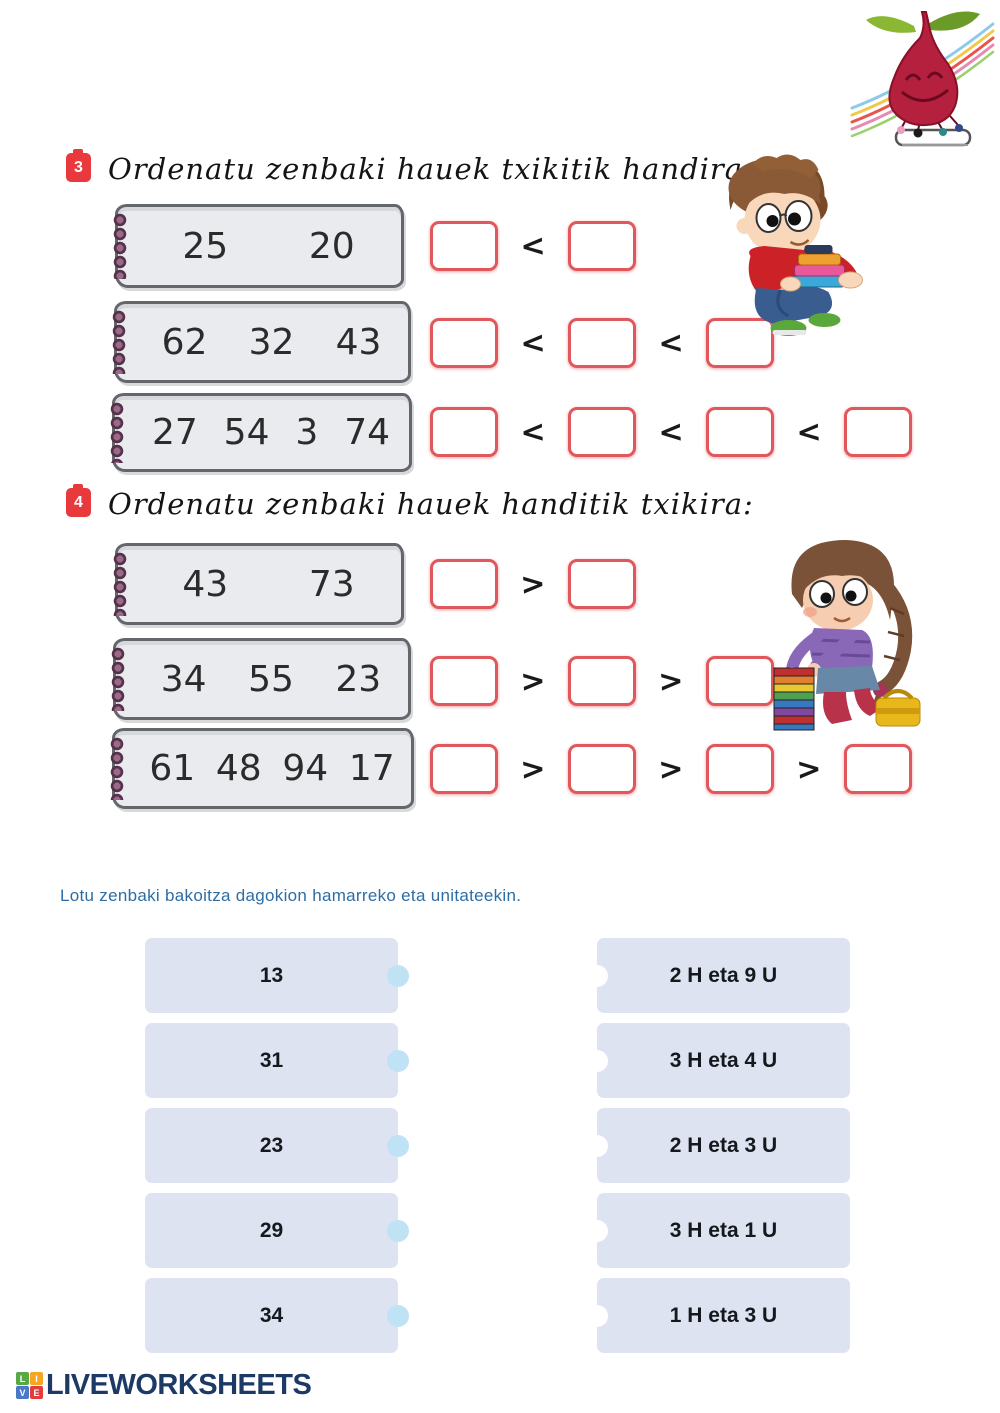 The width and height of the screenshot is (1000, 1413). Describe the element at coordinates (277, 1230) in the screenshot. I see `match-left-card: 29` at that location.